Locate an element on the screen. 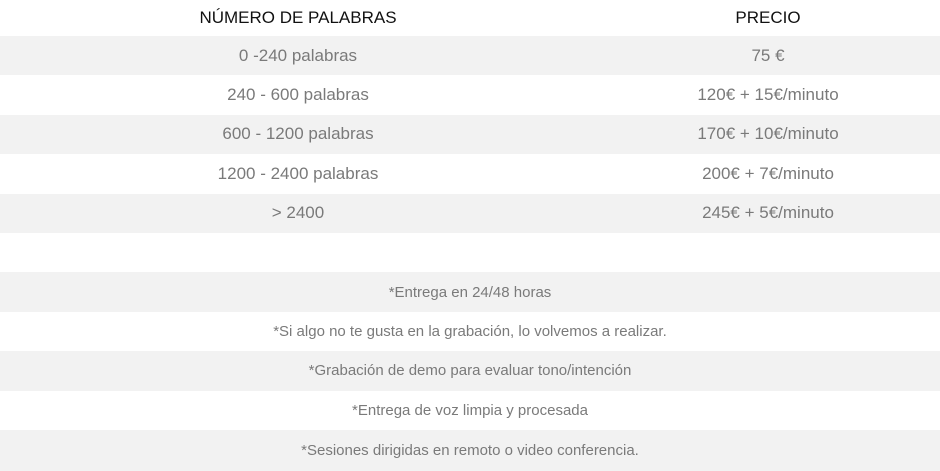 The width and height of the screenshot is (940, 471). word-count-cell: 1200 - 2400 palabras is located at coordinates (298, 173).